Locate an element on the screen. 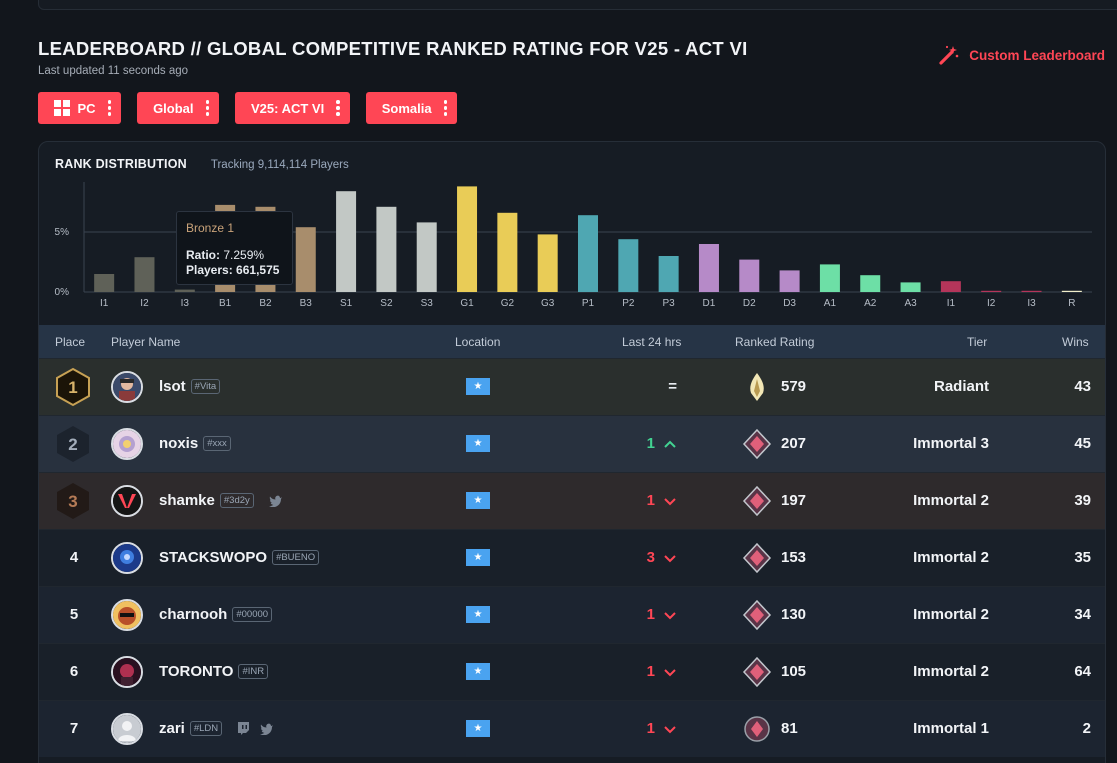  table-row: 7 zari #LDN ★ 1 81 Immorta is located at coordinates (572, 728).